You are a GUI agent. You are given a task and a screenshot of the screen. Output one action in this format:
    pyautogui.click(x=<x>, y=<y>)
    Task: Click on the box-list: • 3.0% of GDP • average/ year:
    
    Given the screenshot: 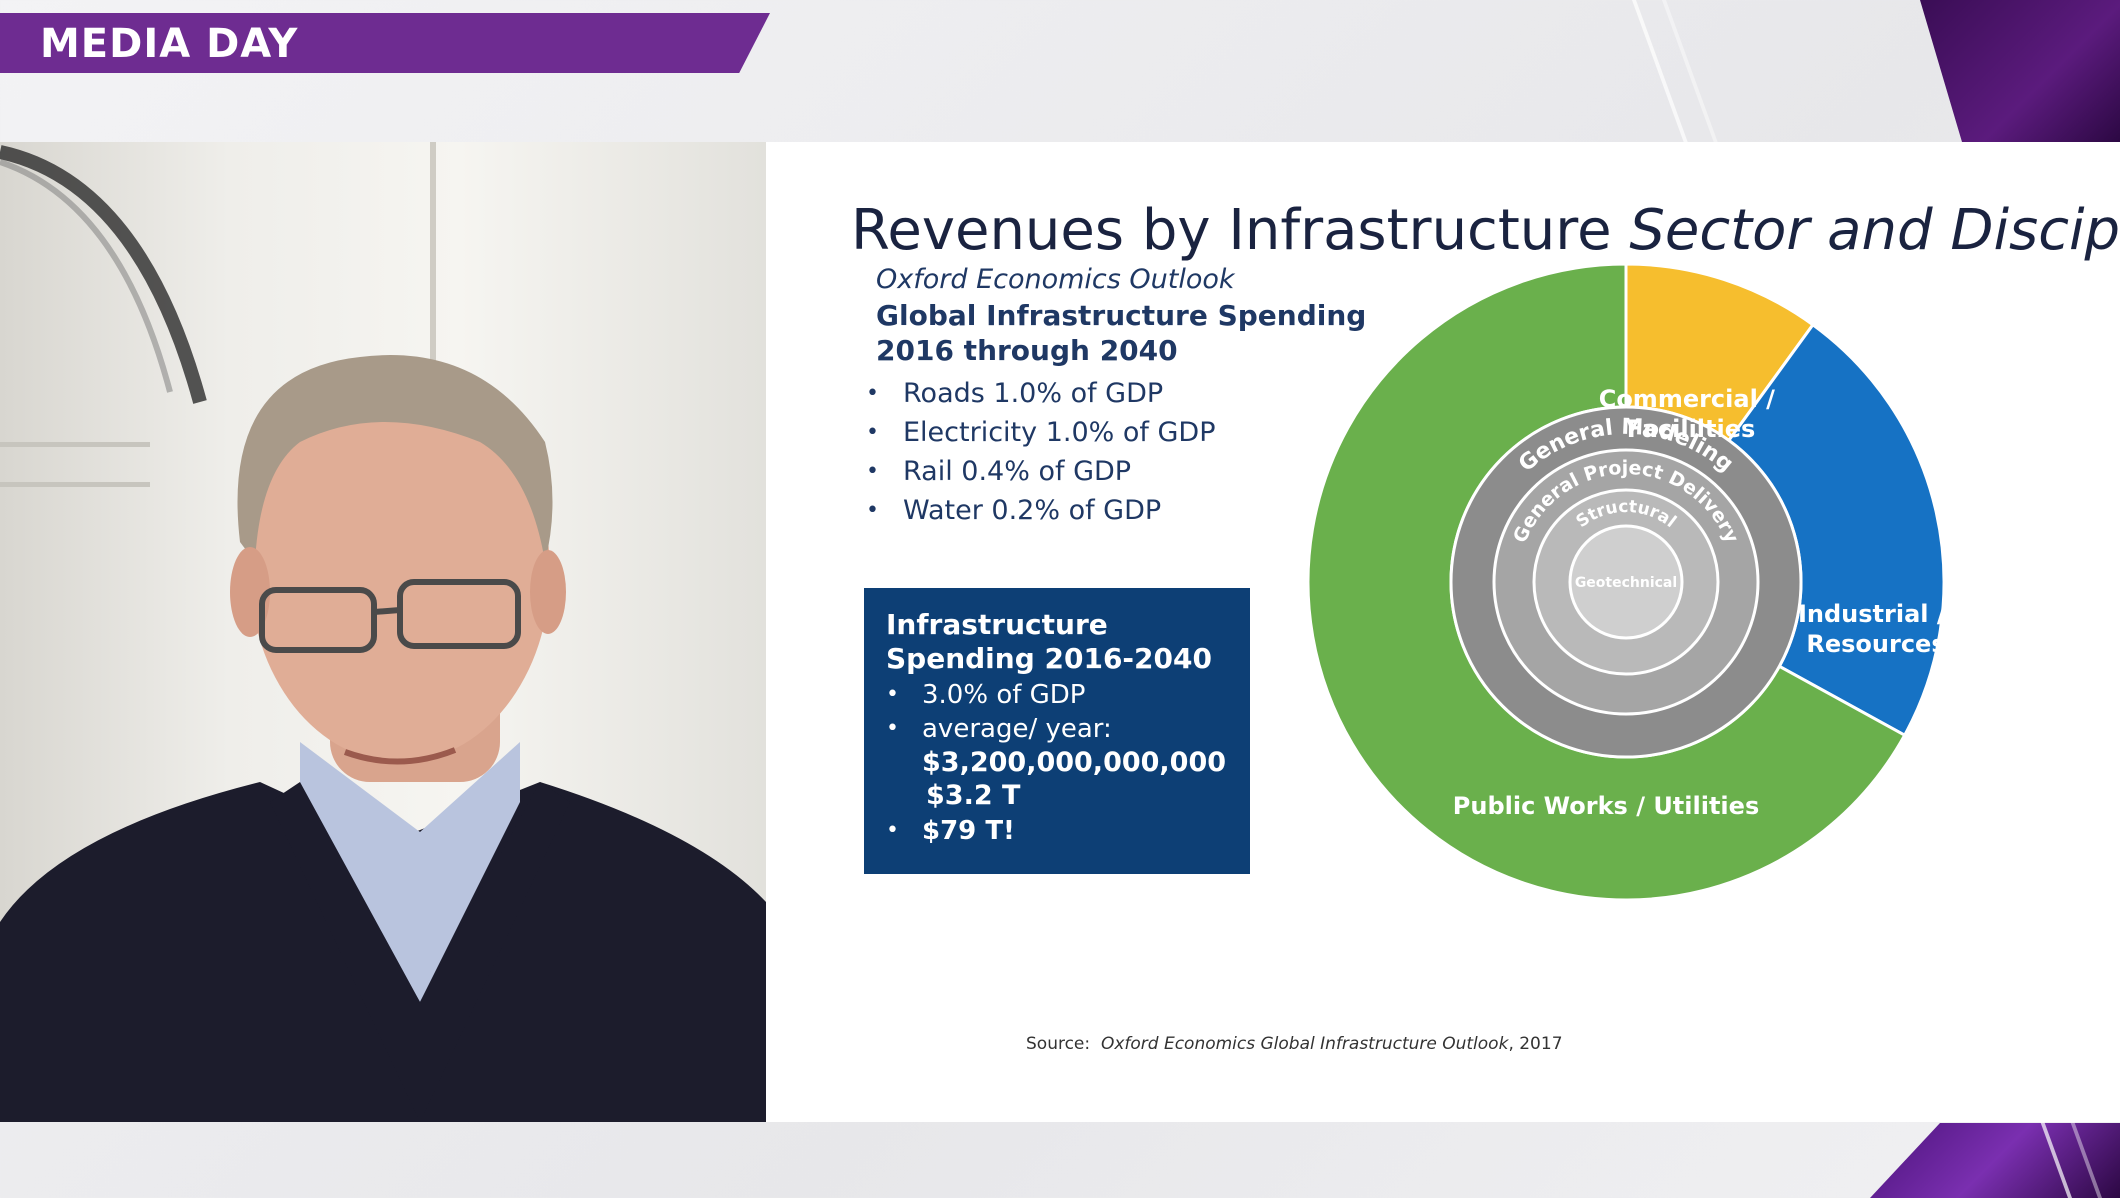 What is the action you would take?
    pyautogui.click(x=1057, y=712)
    